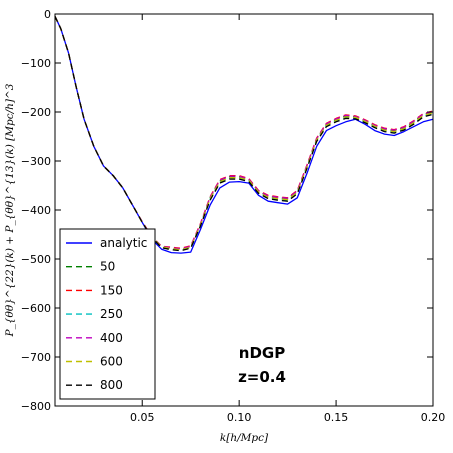 Image resolution: width=453 pixels, height=453 pixels. I want to click on legend-label: 800, so click(111, 385).